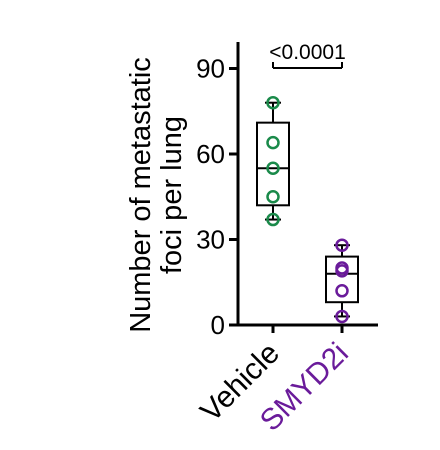  What do you see at coordinates (218, 325) in the screenshot?
I see `y-tick-label: 0` at bounding box center [218, 325].